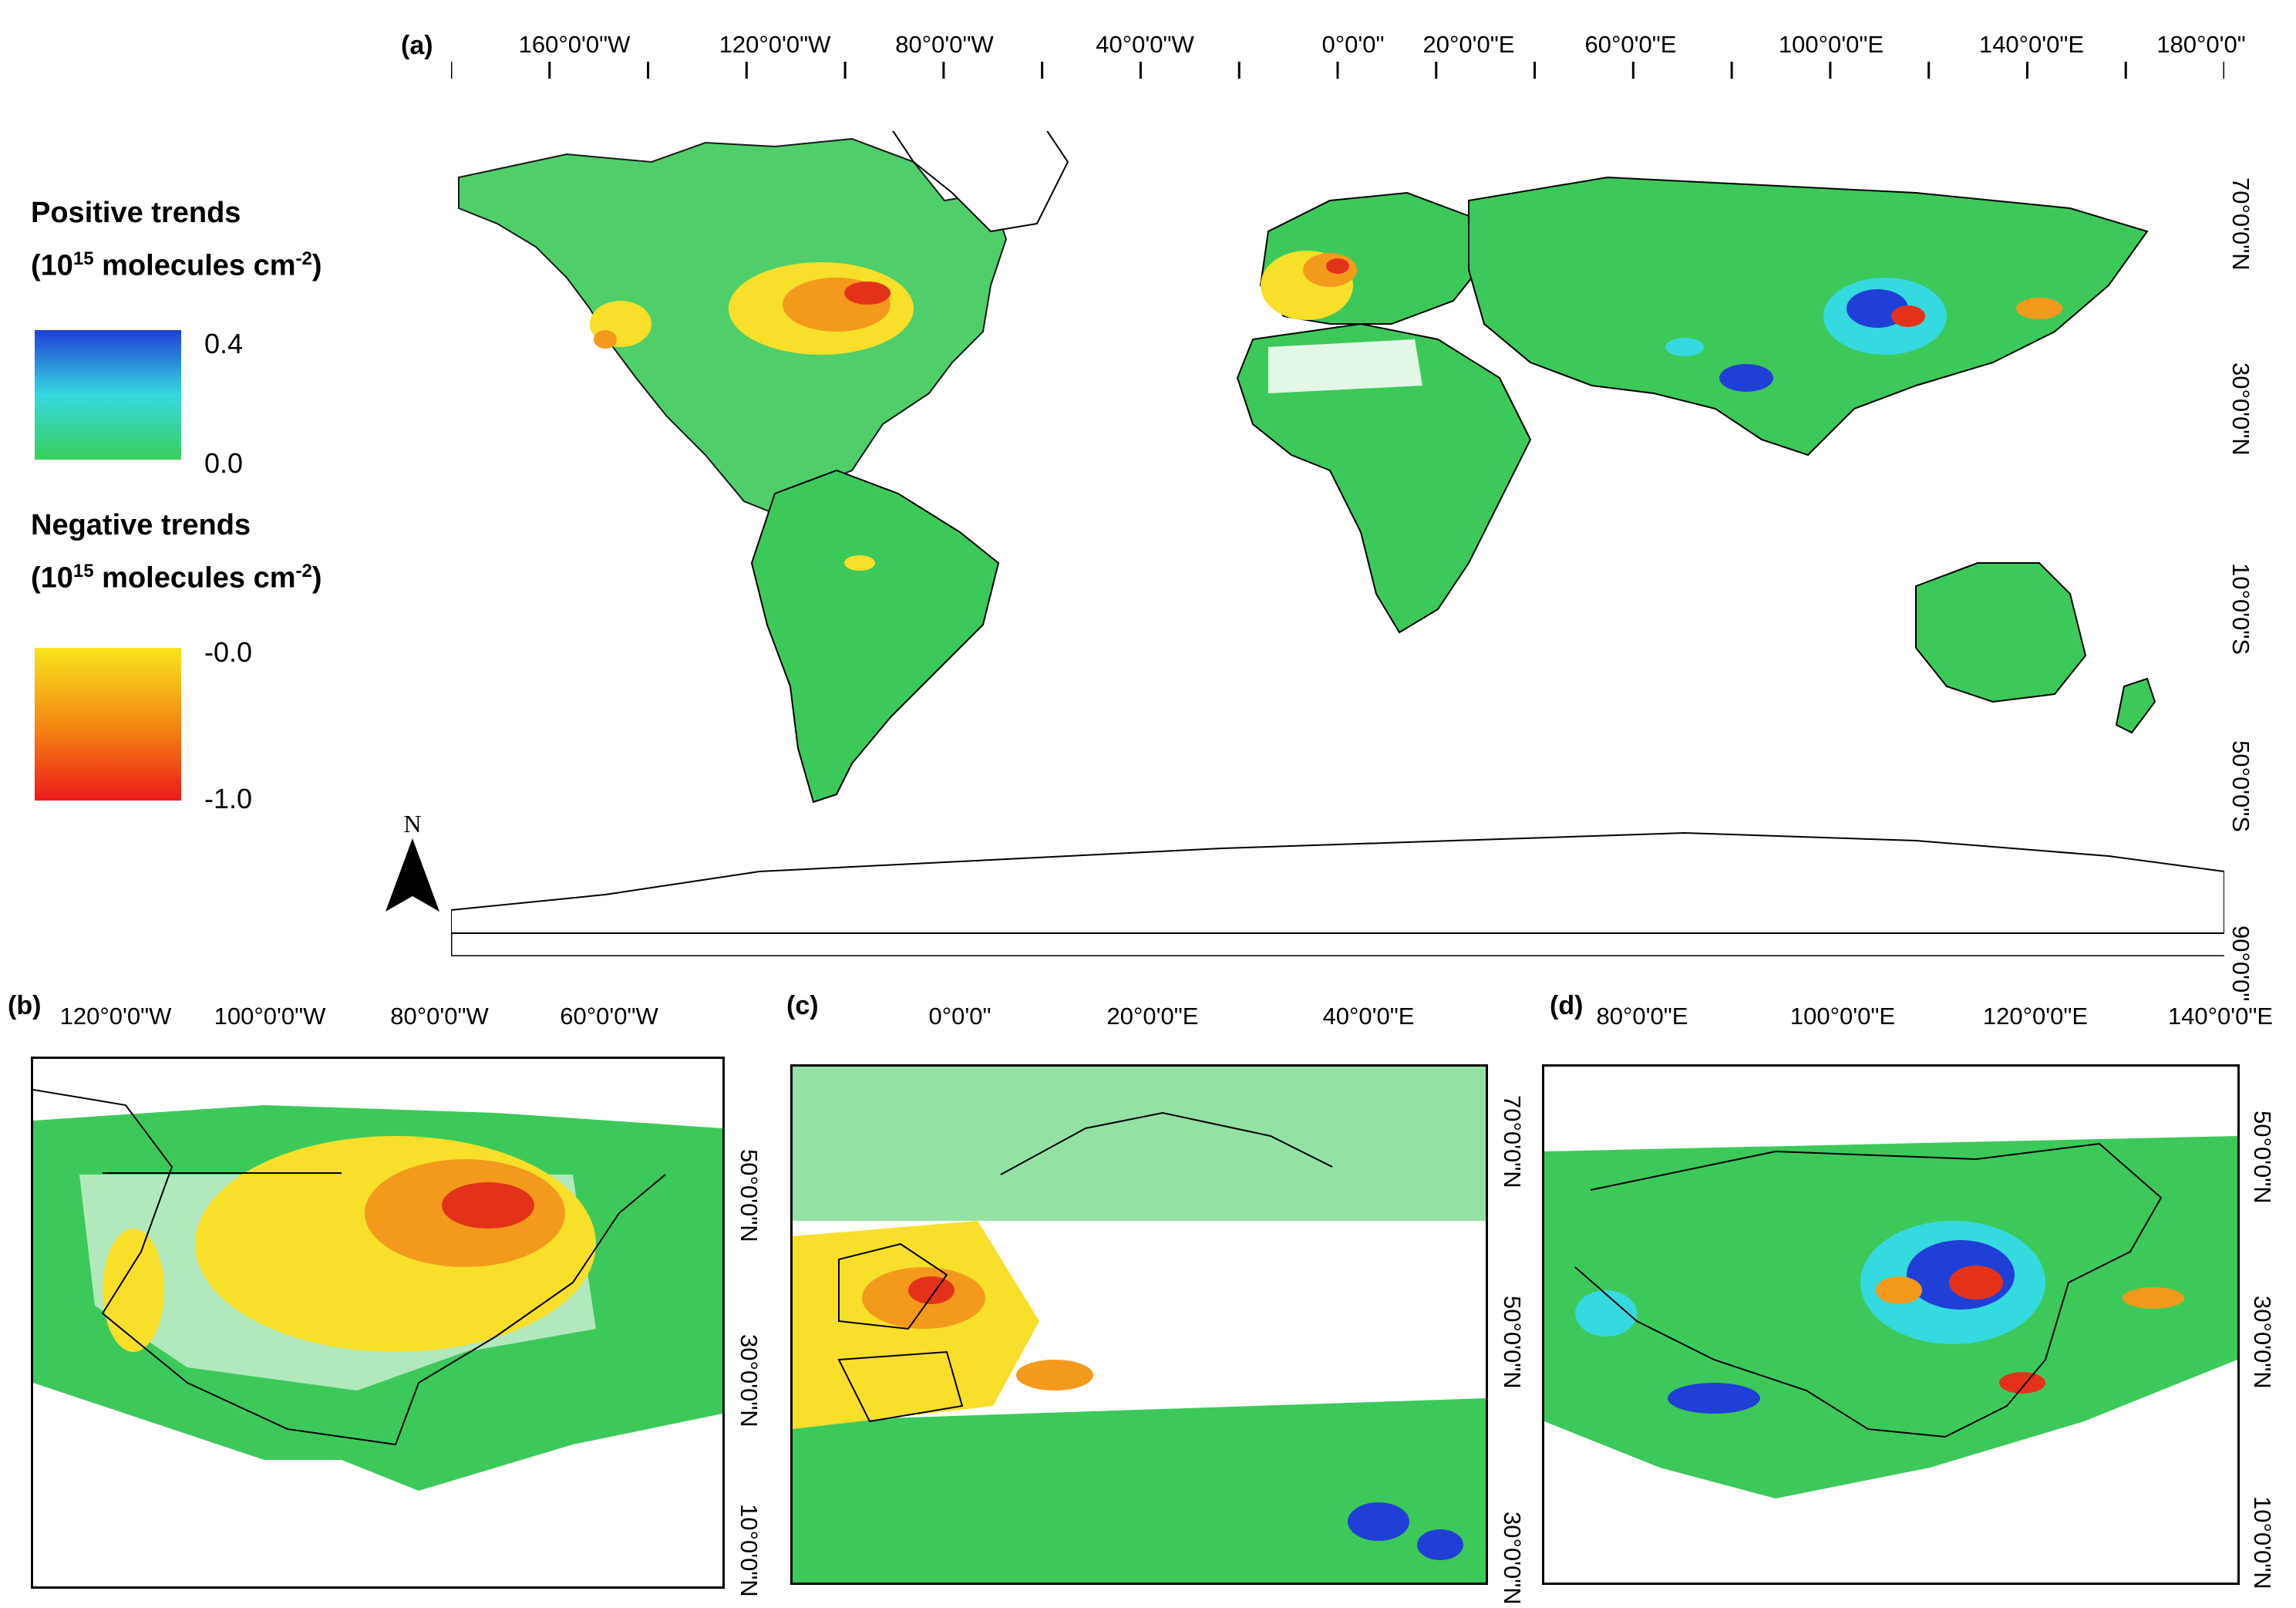 The image size is (2296, 1608). What do you see at coordinates (1642, 1016) in the screenshot?
I see `panel_d-top-tick-label: 80°0'0"E` at bounding box center [1642, 1016].